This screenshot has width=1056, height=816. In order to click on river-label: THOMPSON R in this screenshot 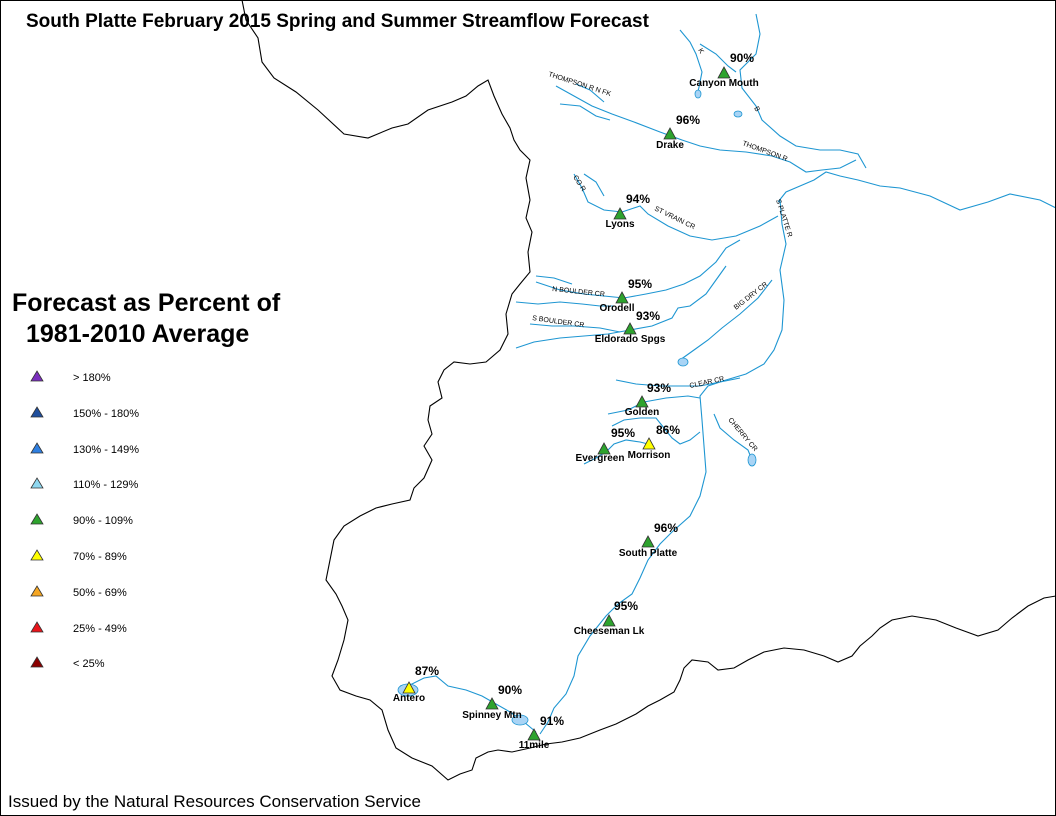, I will do `click(764, 151)`.